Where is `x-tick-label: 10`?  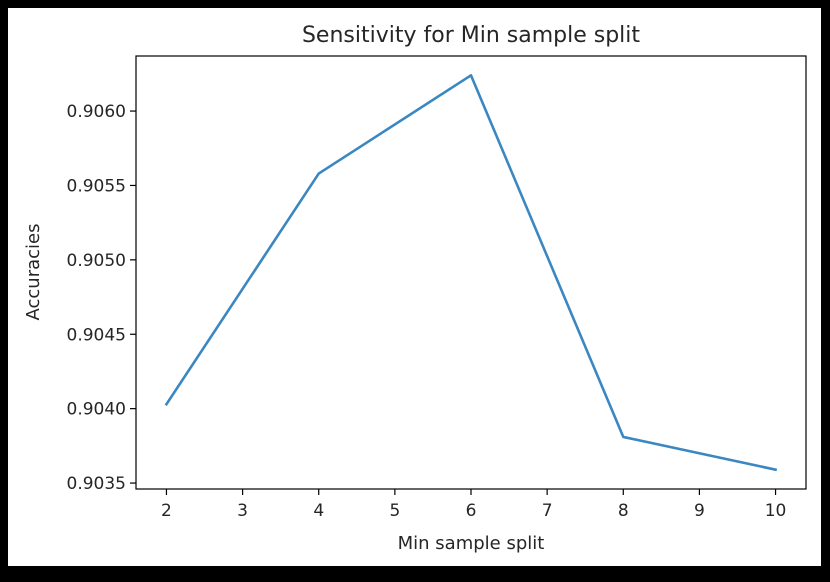 x-tick-label: 10 is located at coordinates (776, 511).